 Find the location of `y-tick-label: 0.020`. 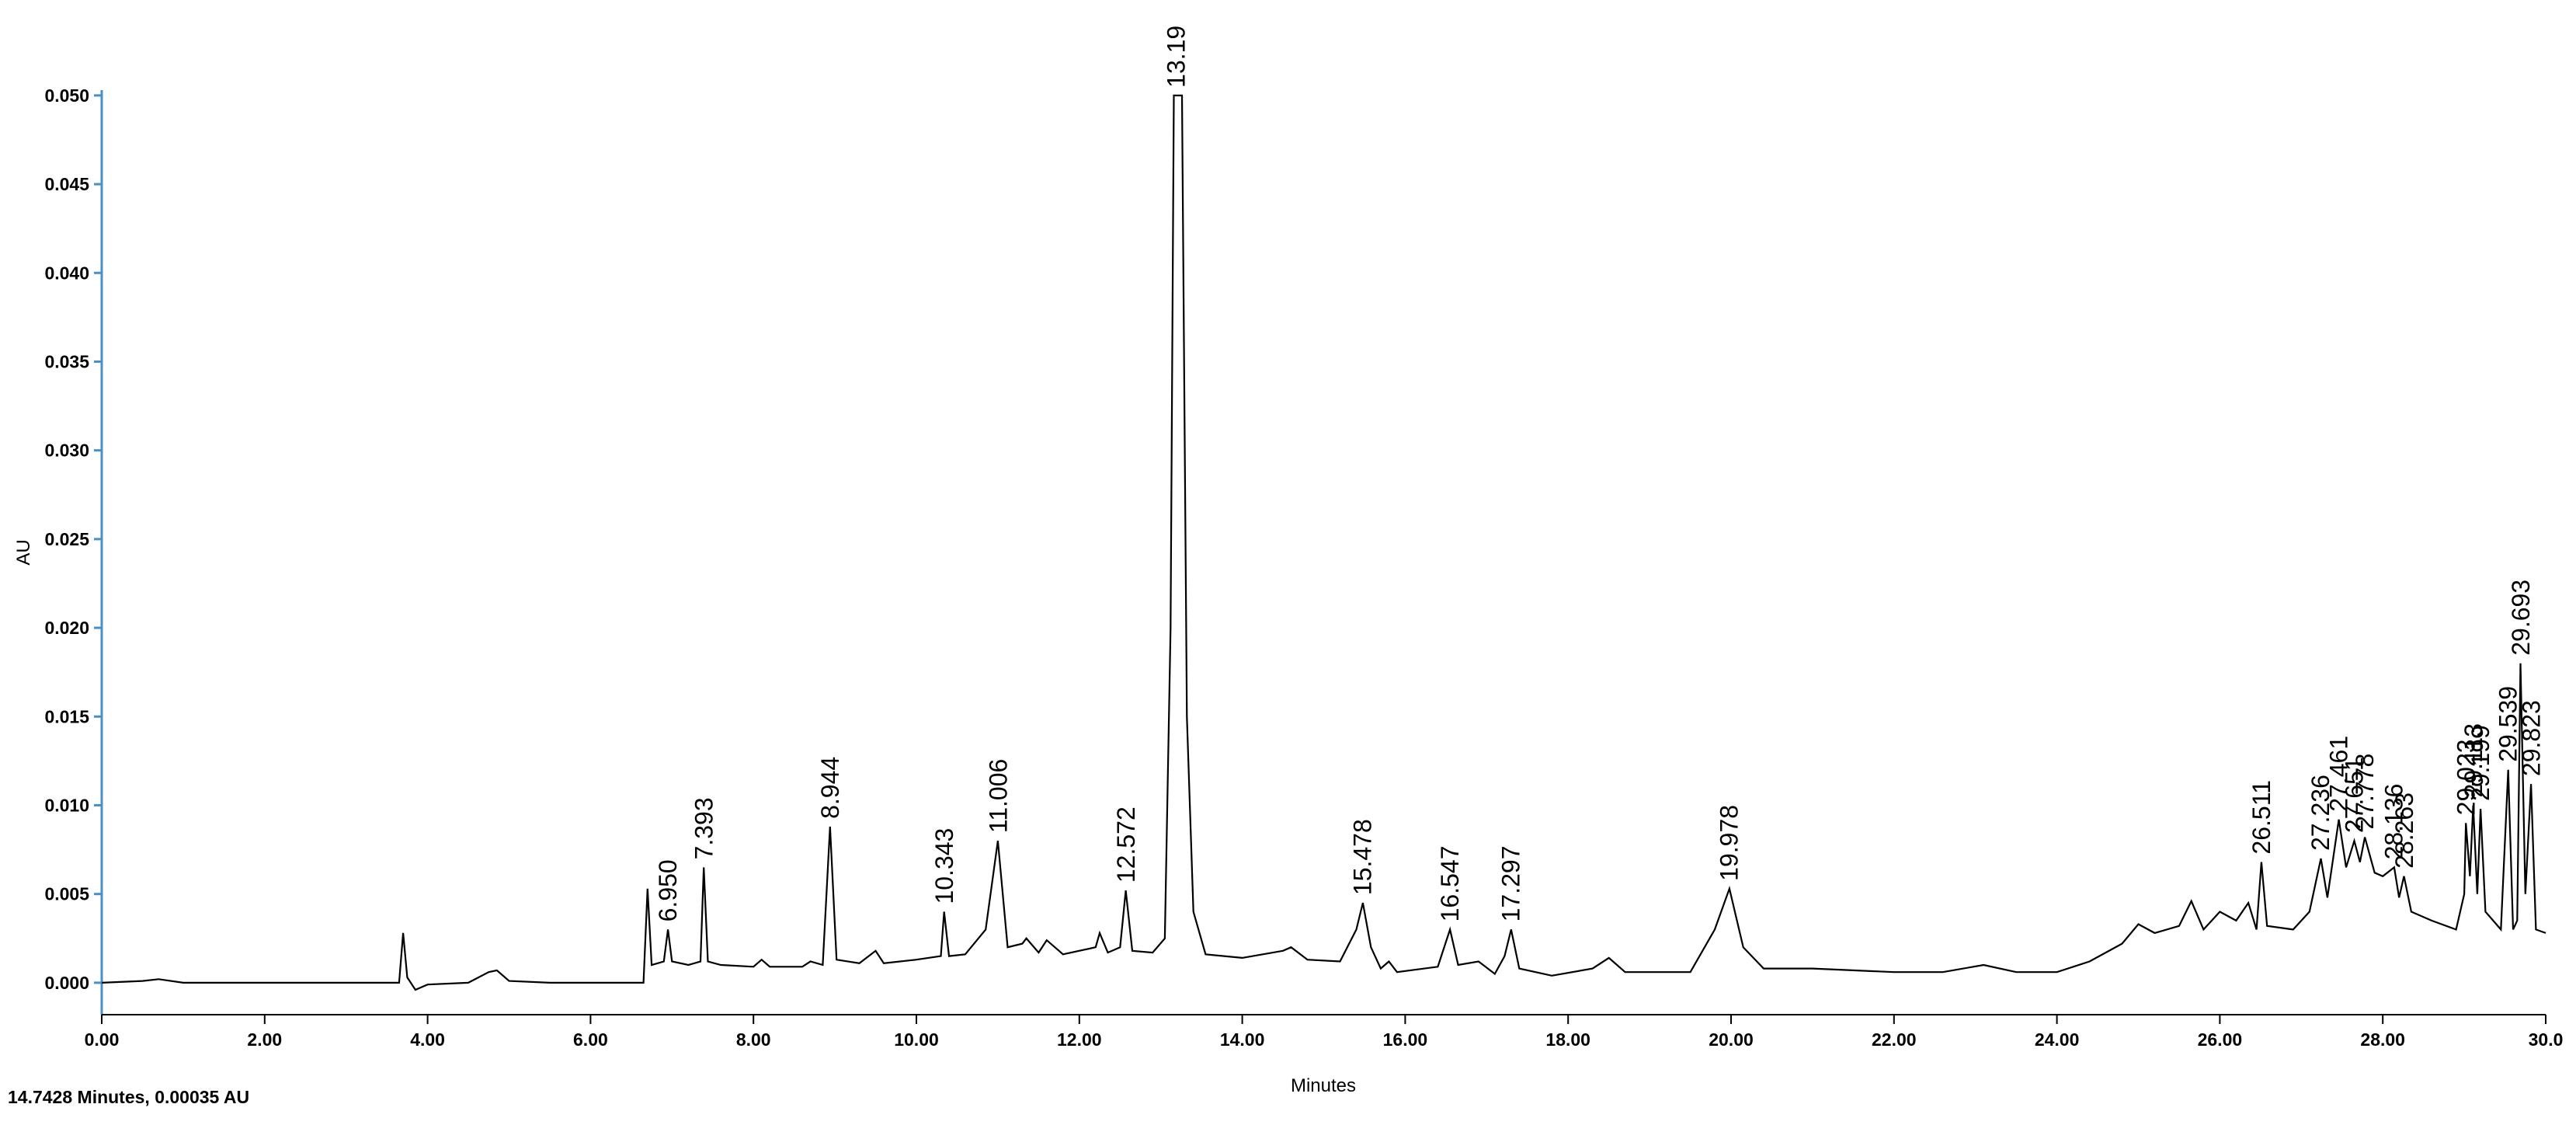

y-tick-label: 0.020 is located at coordinates (66, 628).